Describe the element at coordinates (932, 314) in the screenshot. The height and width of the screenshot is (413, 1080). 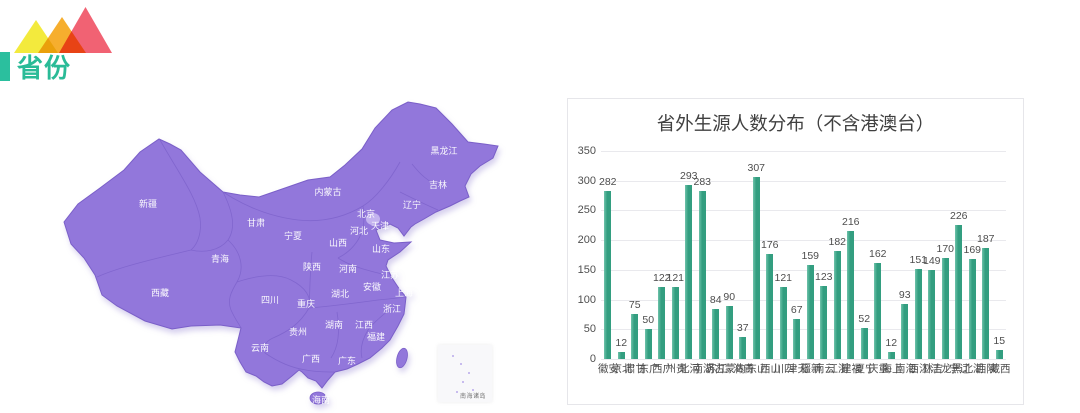
I see `bar-吉林` at that location.